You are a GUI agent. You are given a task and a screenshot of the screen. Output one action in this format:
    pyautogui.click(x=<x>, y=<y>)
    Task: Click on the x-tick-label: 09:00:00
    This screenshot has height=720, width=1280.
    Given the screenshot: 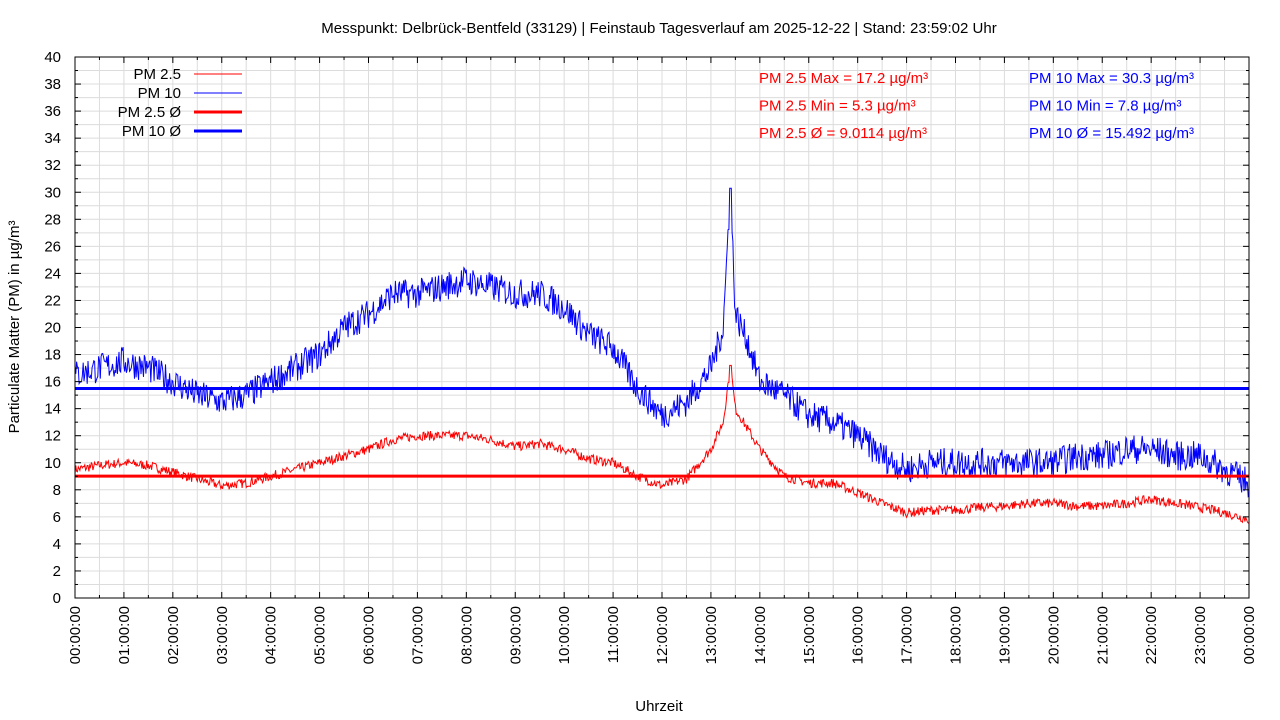 What is the action you would take?
    pyautogui.click(x=515, y=635)
    